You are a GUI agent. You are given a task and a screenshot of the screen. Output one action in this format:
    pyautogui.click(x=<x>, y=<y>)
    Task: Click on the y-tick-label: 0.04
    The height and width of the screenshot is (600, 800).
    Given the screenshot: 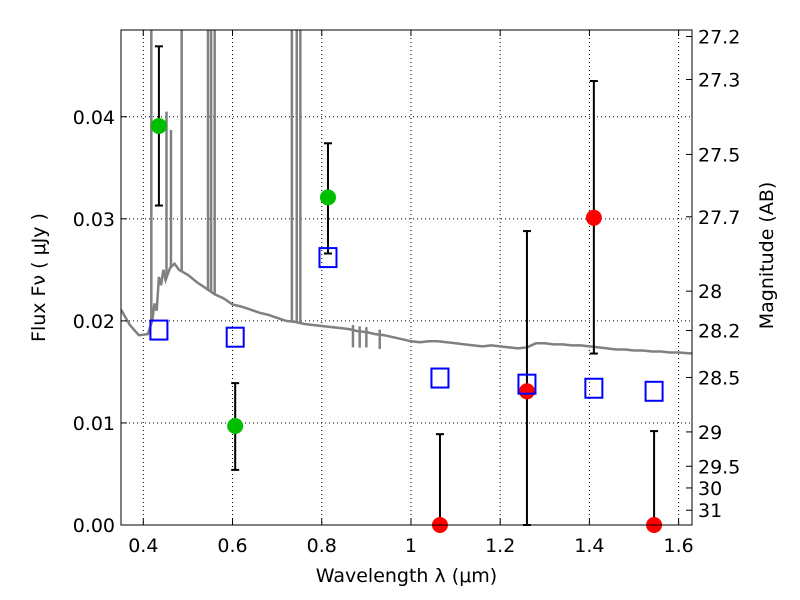 What is the action you would take?
    pyautogui.click(x=94, y=118)
    